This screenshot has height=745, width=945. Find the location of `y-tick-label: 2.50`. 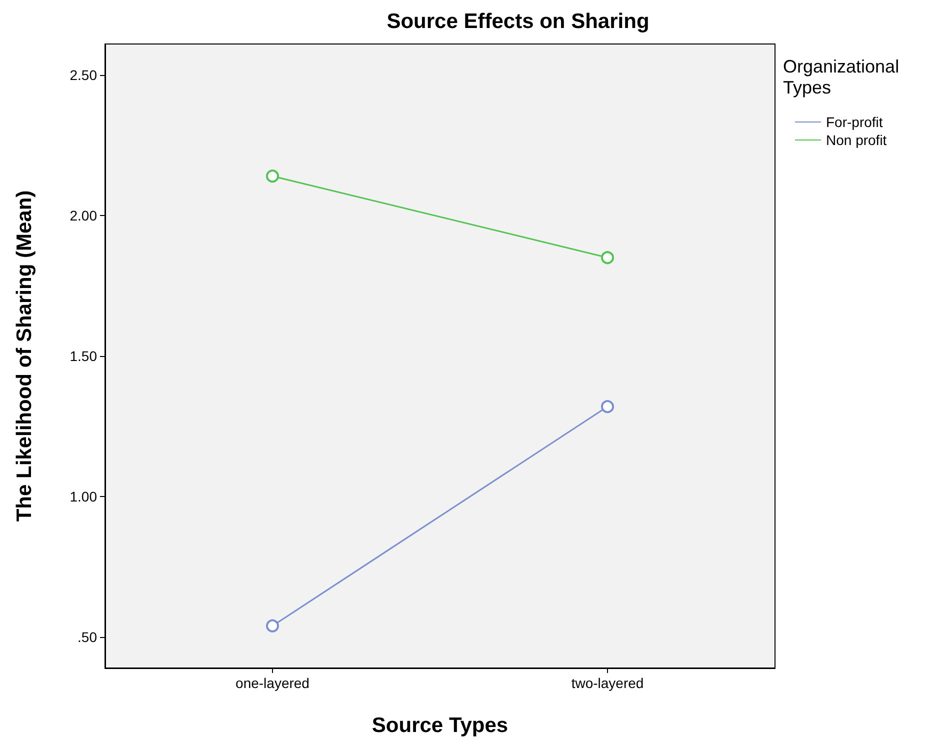

y-tick-label: 2.50 is located at coordinates (84, 74).